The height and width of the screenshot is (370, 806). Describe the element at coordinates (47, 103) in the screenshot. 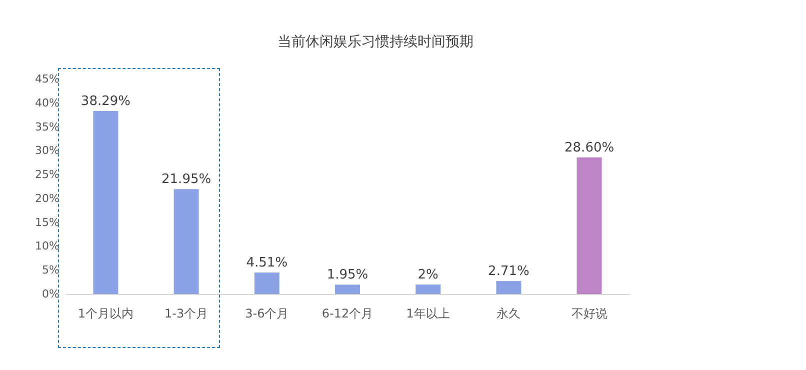

I see `y-tick-label: 40%` at that location.